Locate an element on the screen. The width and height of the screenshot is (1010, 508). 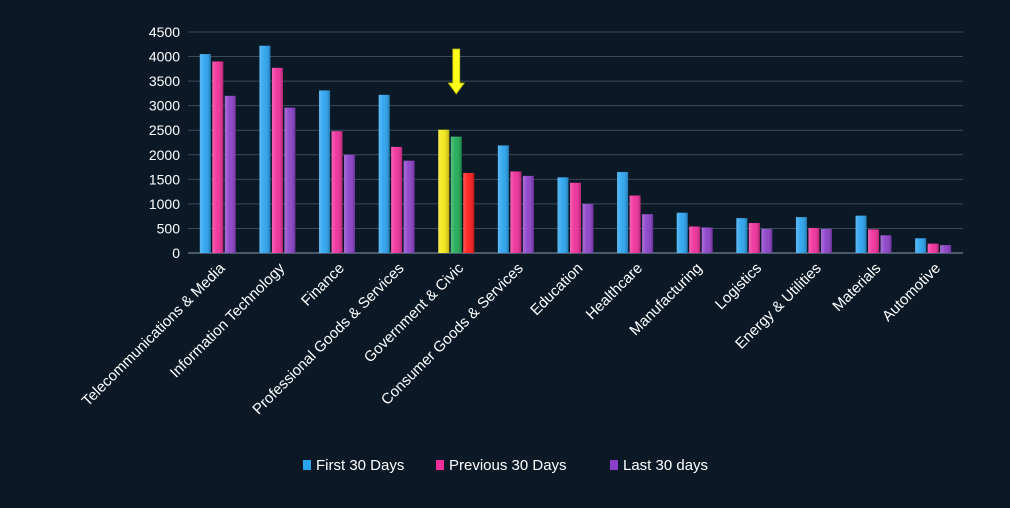
y-tick-label: 500 is located at coordinates (169, 228).